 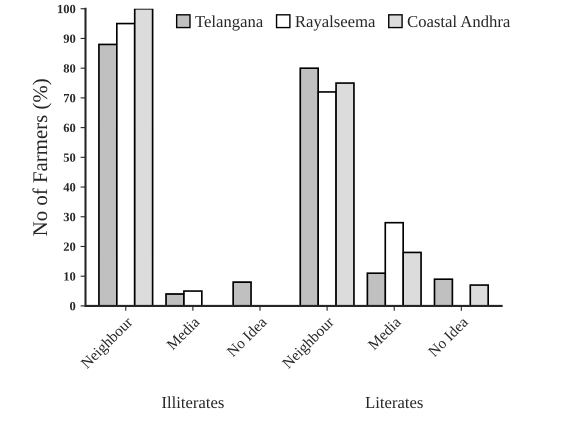 What do you see at coordinates (459, 21) in the screenshot?
I see `legend-label: Coastal Andhra` at bounding box center [459, 21].